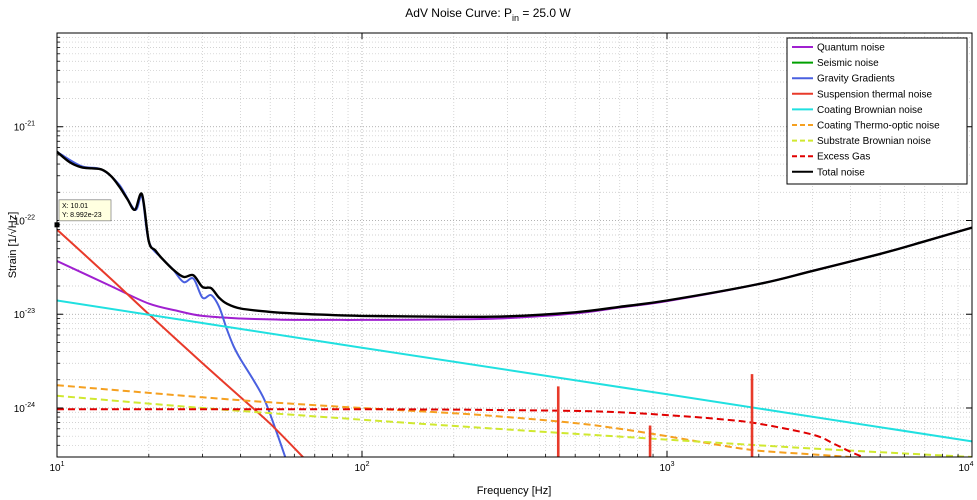 The image size is (977, 500). Describe the element at coordinates (24, 314) in the screenshot. I see `y-tick-label: 10-23` at that location.